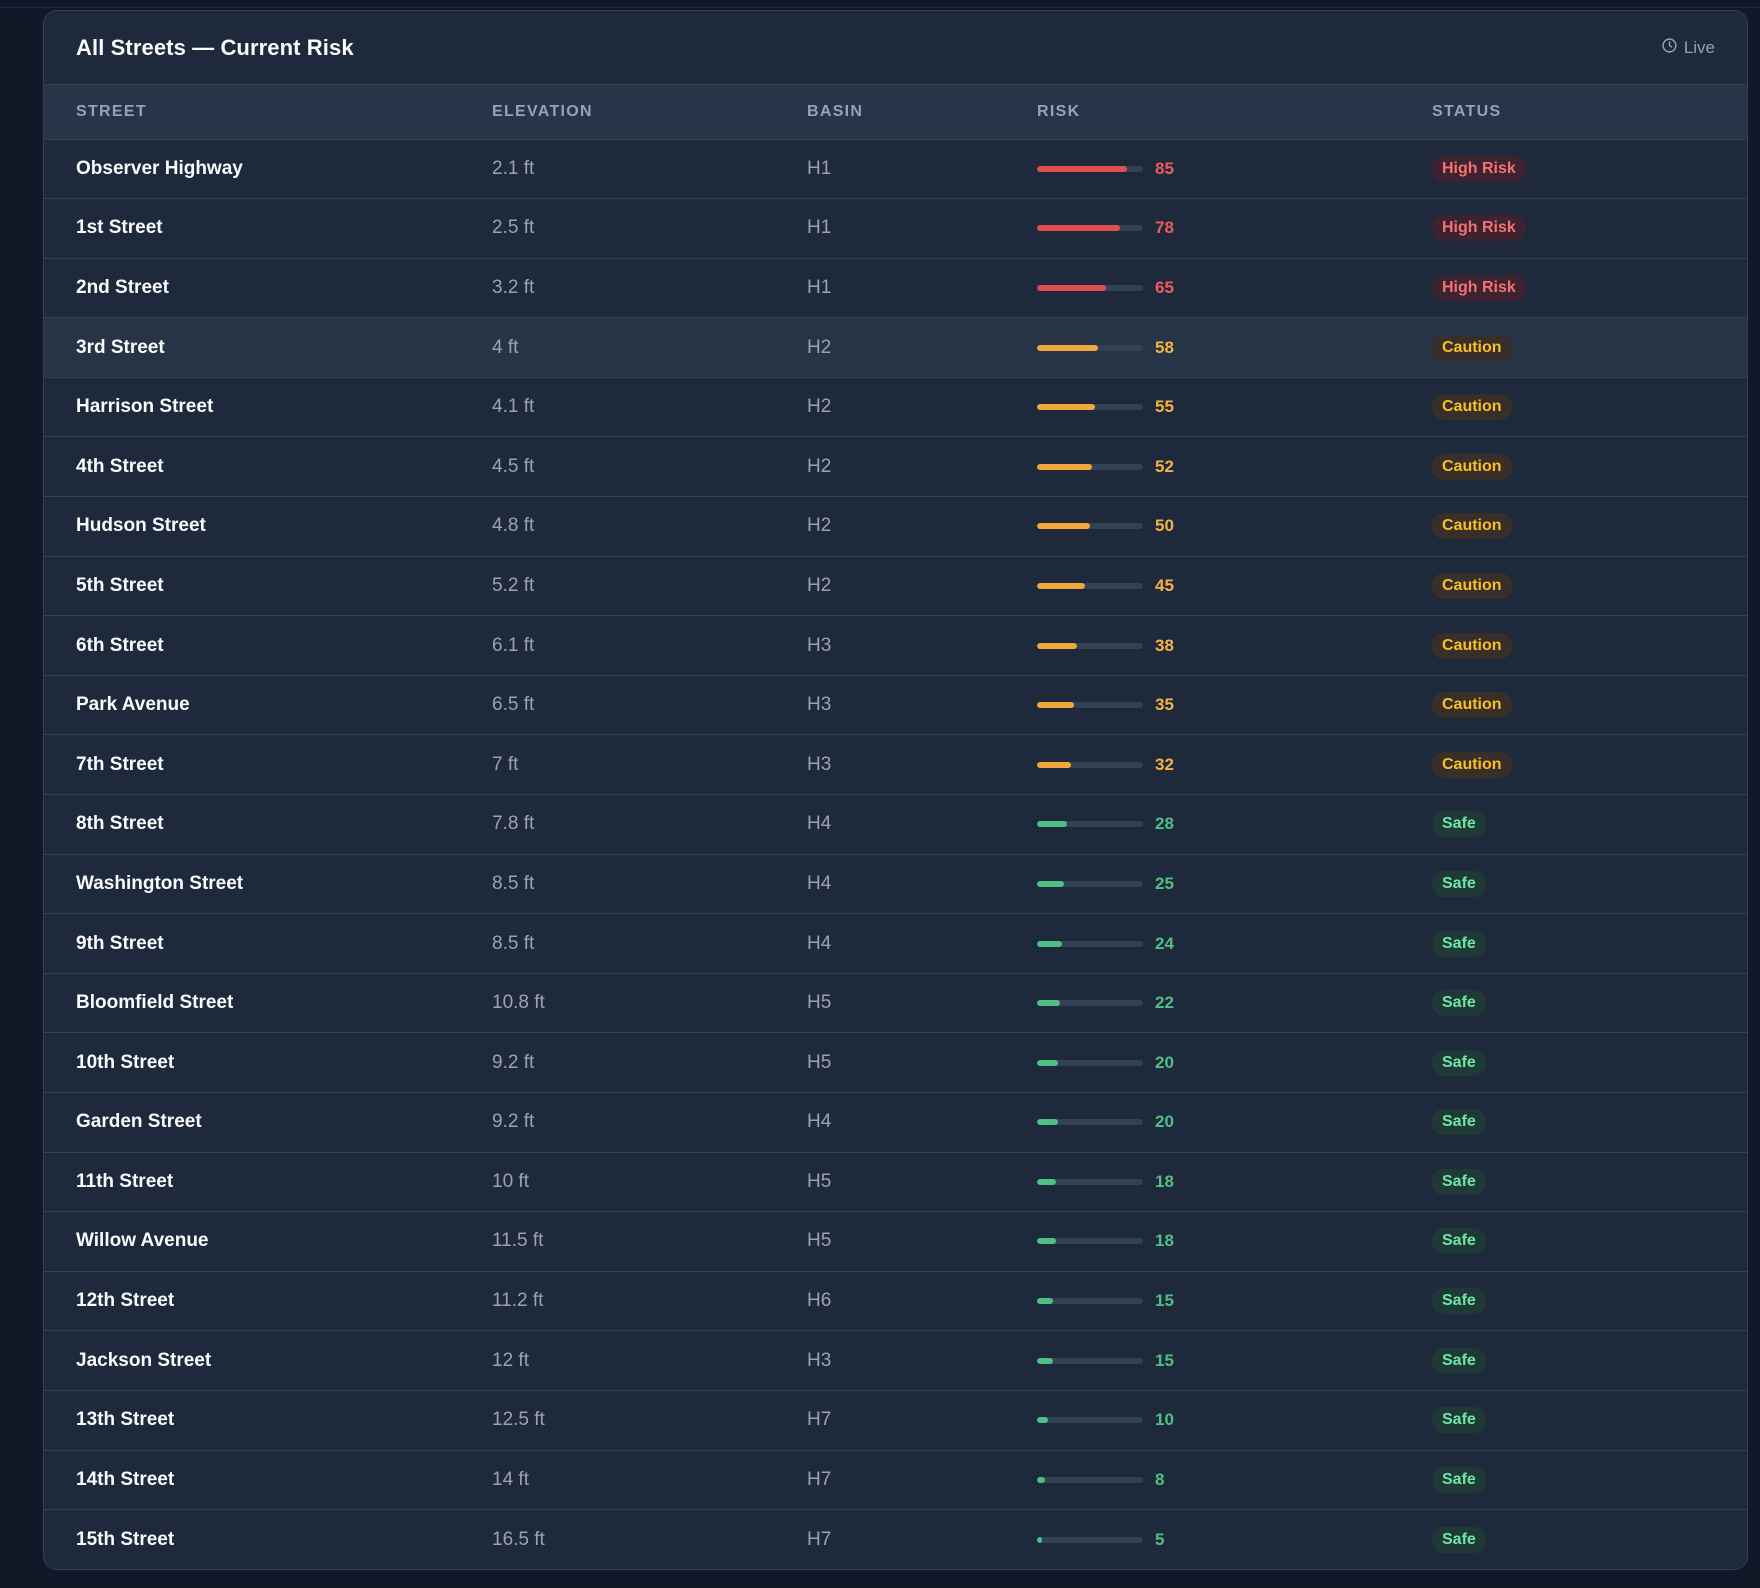 This screenshot has height=1588, width=1760. What do you see at coordinates (895, 347) in the screenshot?
I see `table-row: 3rd Street 4 ft H2 58 Caution` at bounding box center [895, 347].